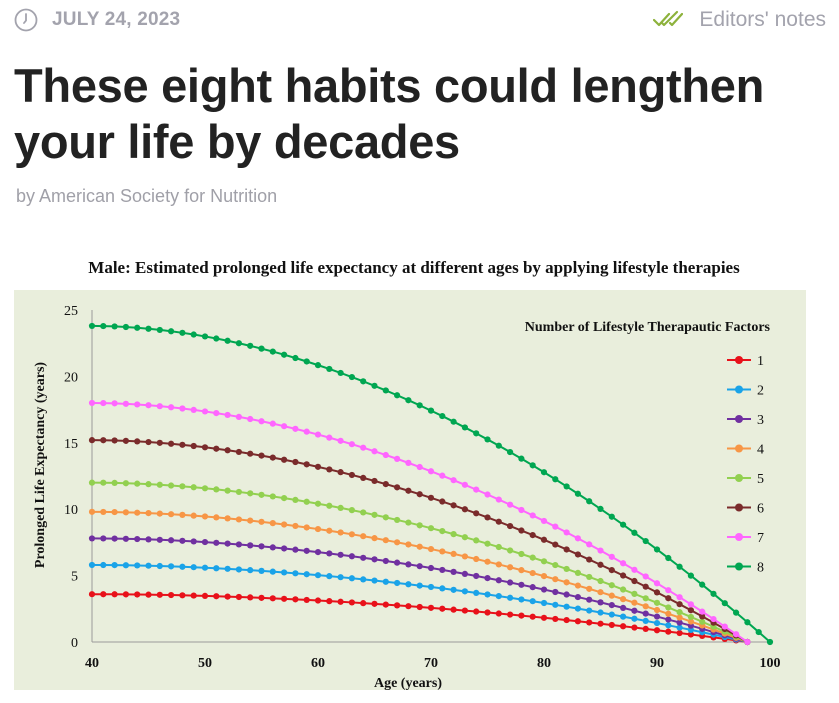 The width and height of the screenshot is (839, 703). I want to click on editors-notes-link: Editors' notes, so click(739, 20).